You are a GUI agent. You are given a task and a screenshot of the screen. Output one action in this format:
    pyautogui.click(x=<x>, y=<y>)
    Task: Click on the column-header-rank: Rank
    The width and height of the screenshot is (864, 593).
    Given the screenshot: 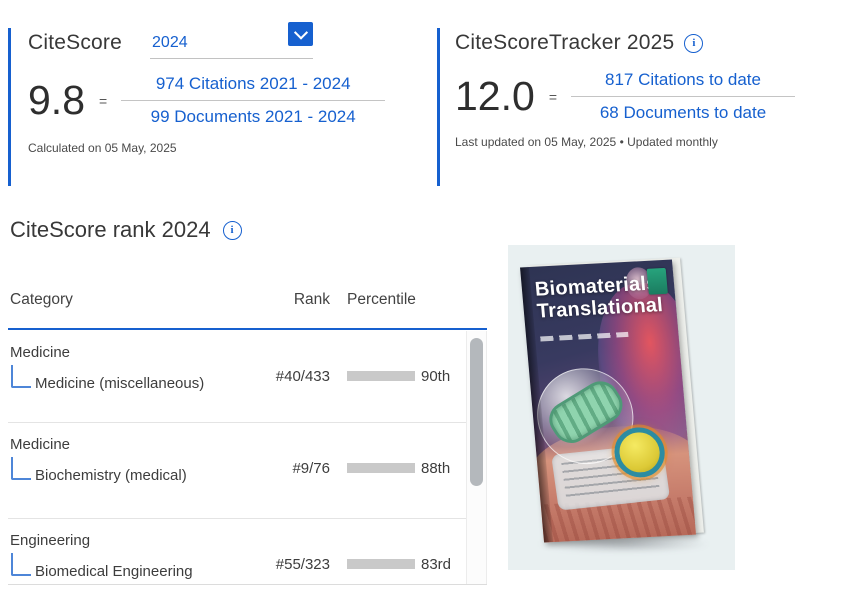 What is the action you would take?
    pyautogui.click(x=311, y=299)
    